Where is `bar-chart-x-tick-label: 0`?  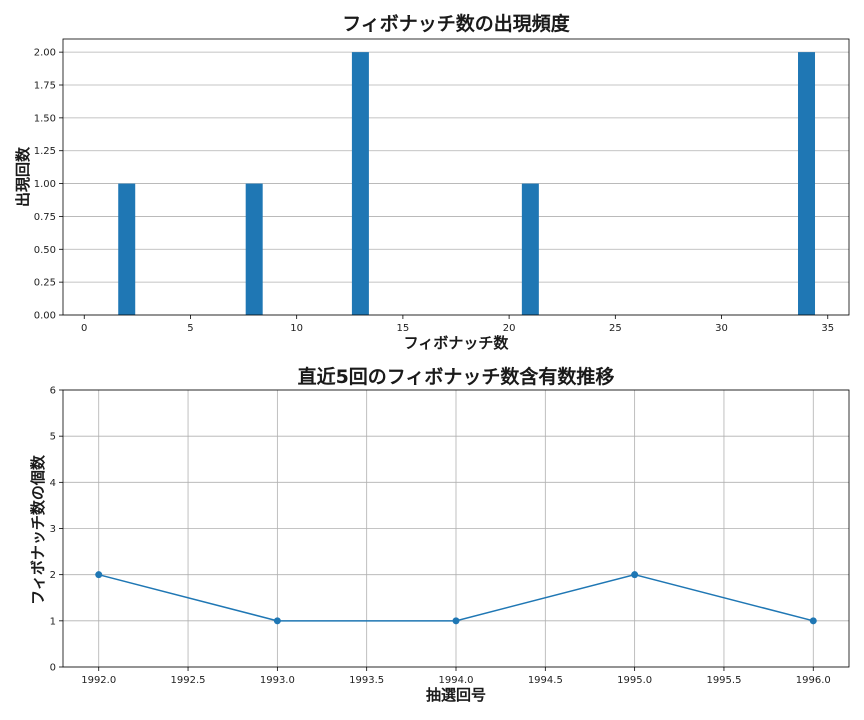 bar-chart-x-tick-label: 0 is located at coordinates (84, 328).